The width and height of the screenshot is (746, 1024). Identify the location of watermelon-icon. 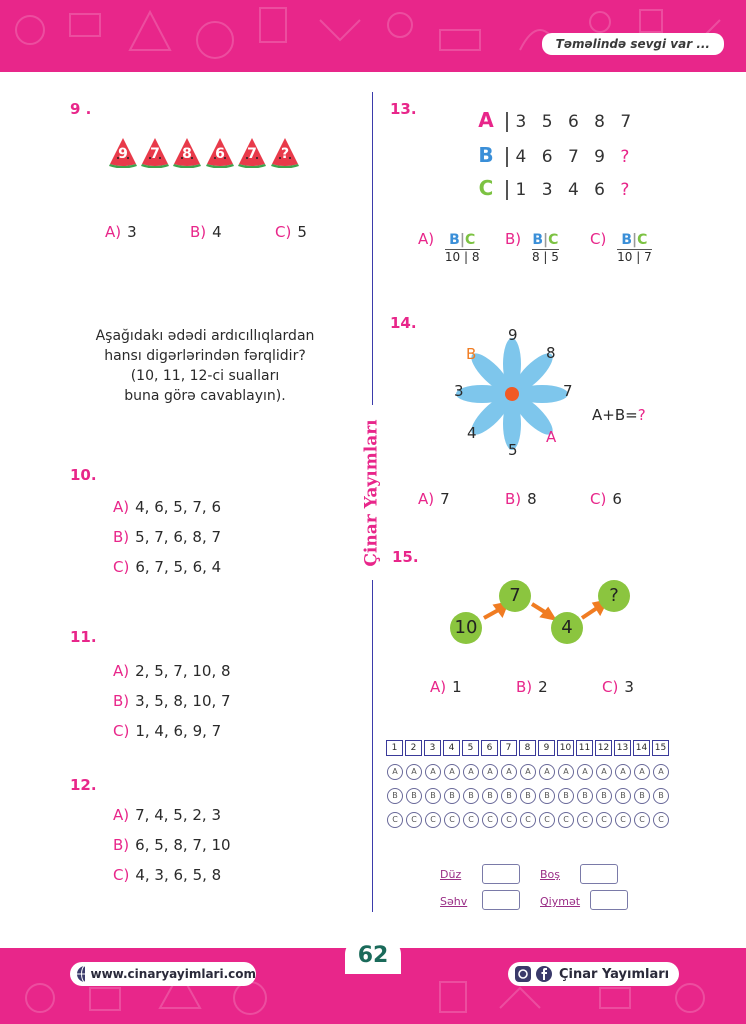
(252, 153).